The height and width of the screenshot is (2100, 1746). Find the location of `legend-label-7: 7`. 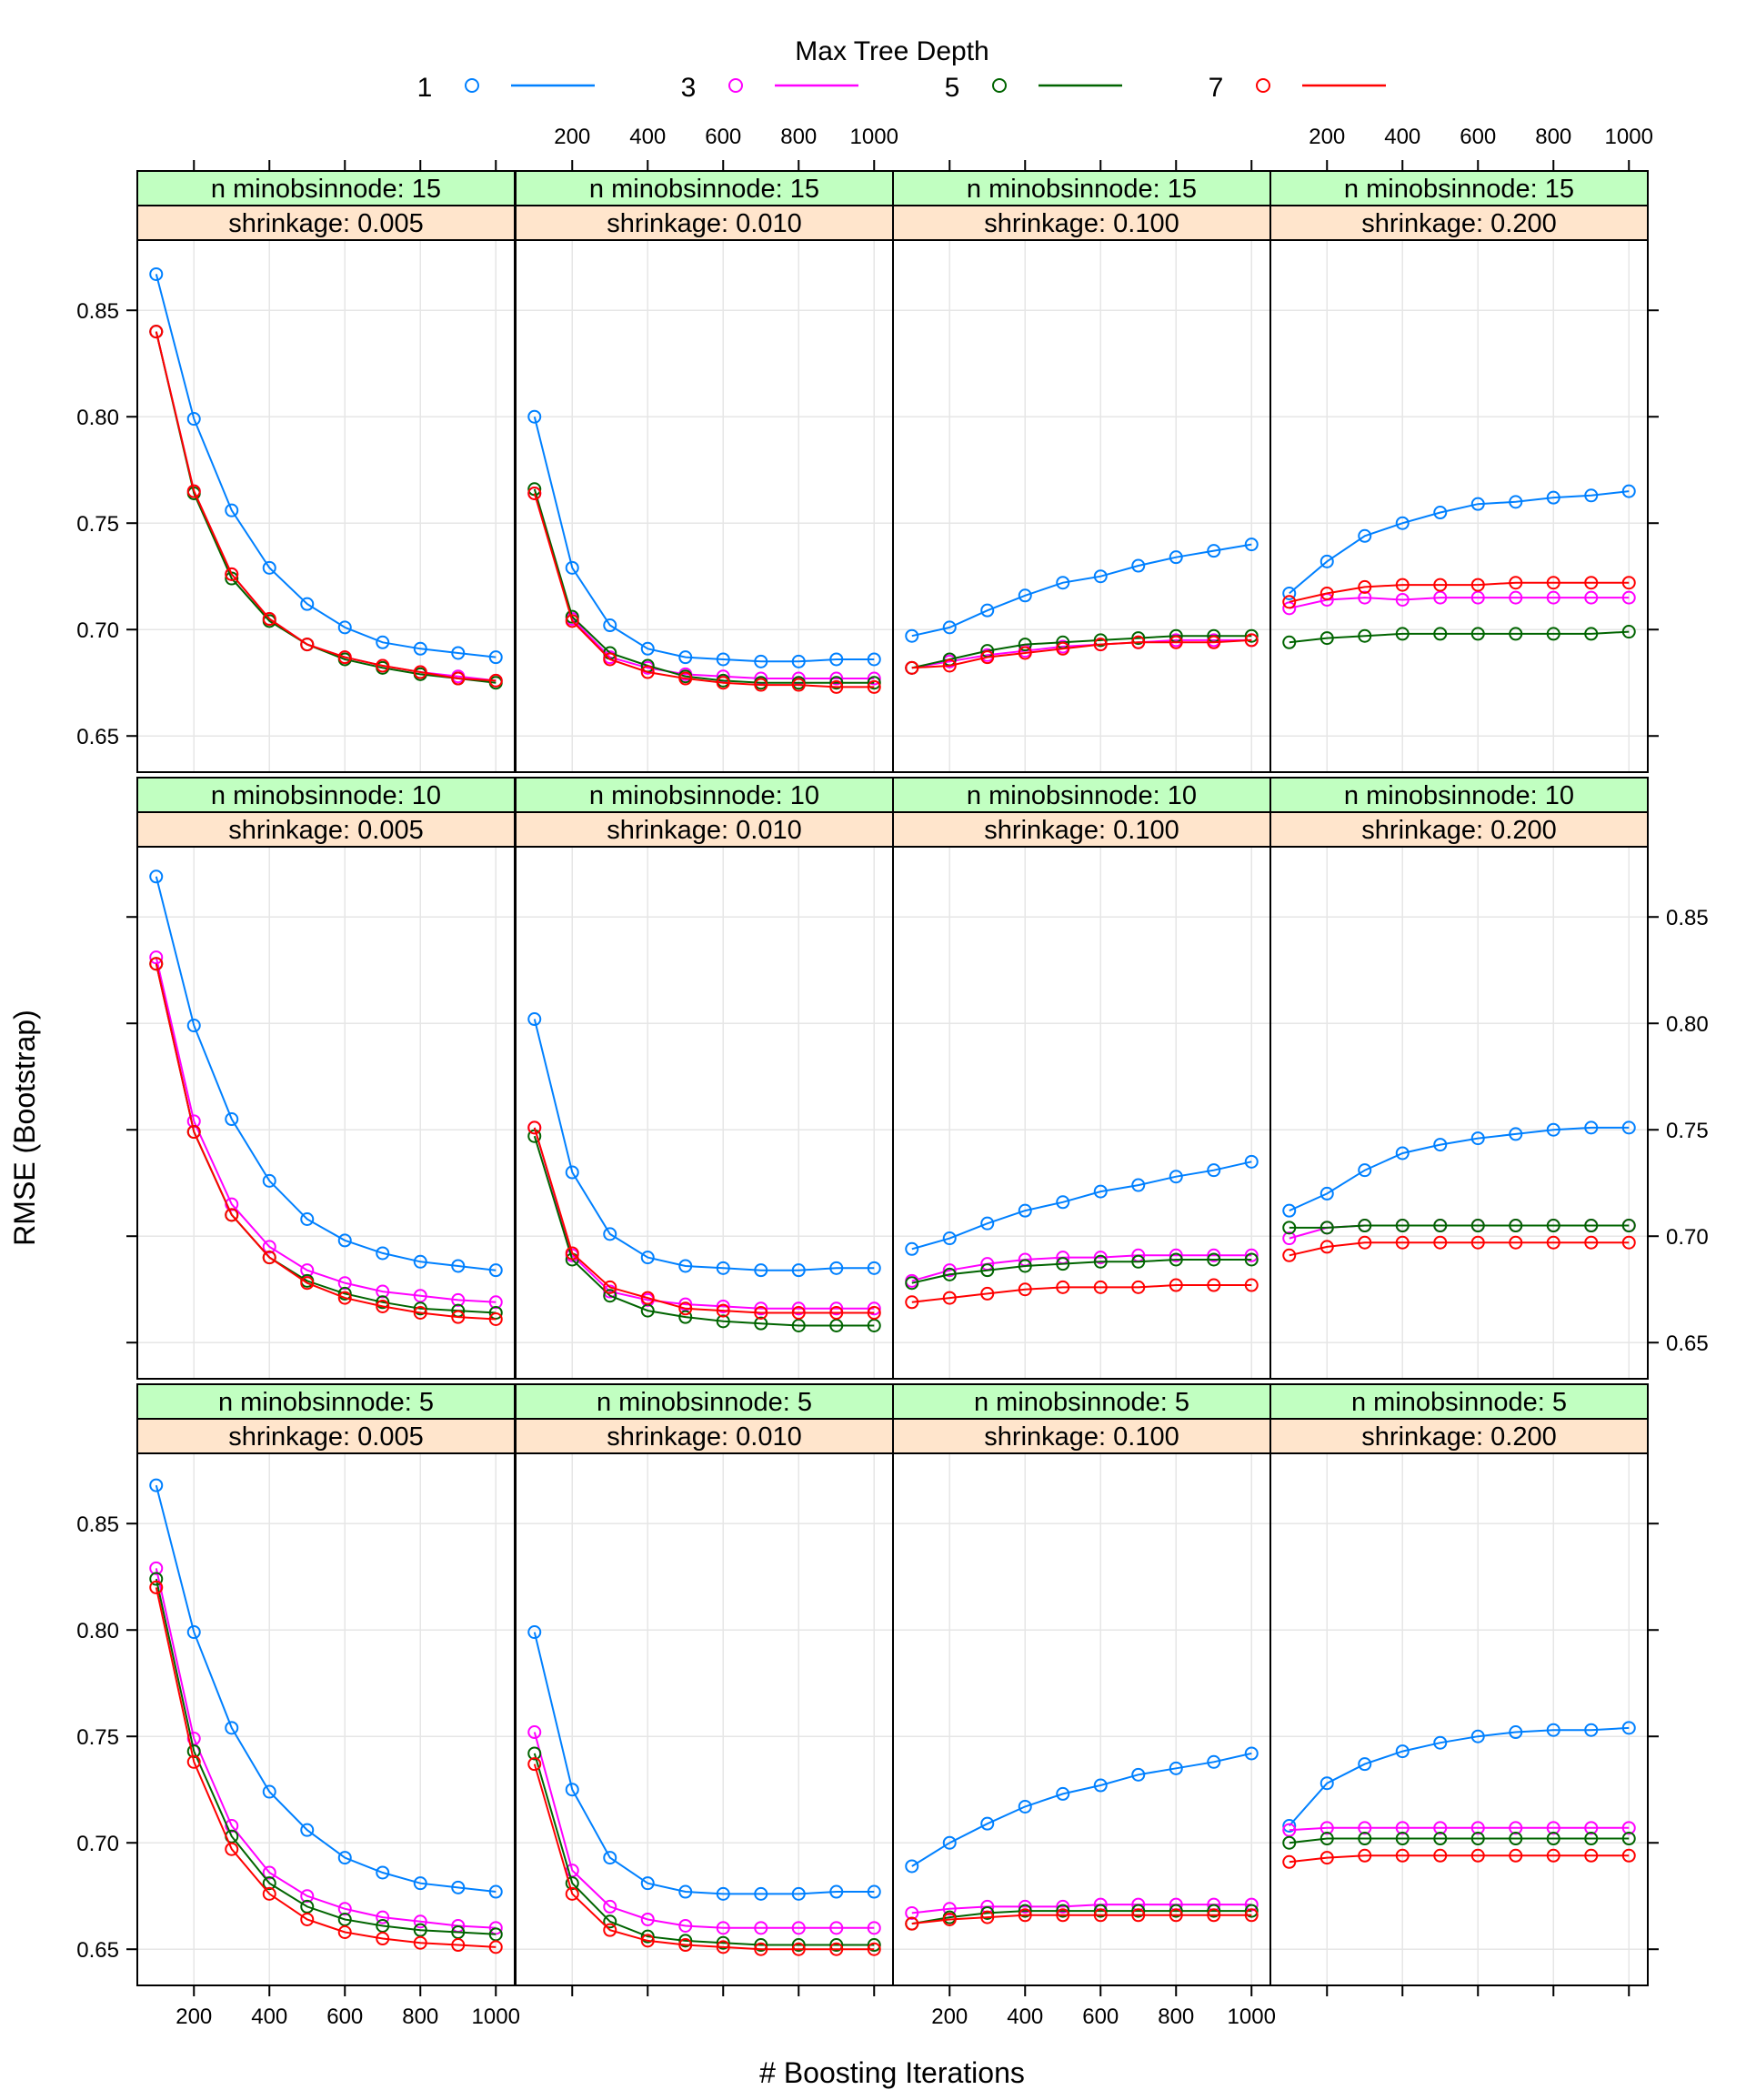

legend-label-7: 7 is located at coordinates (1217, 88).